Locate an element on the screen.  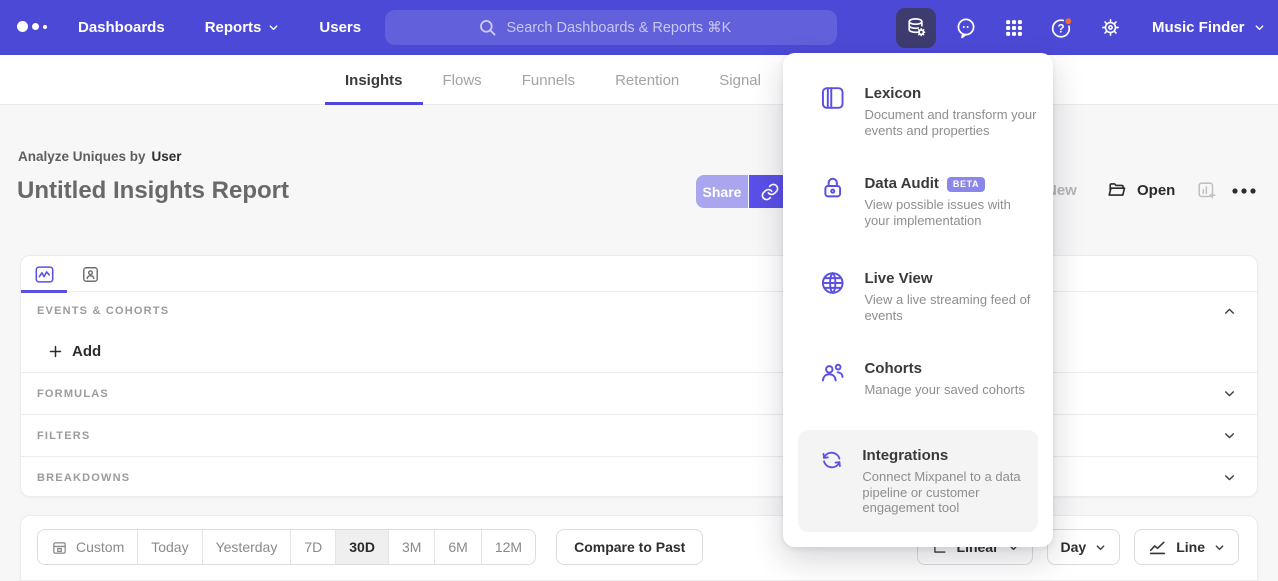
chart-type-dropdown: Line is located at coordinates (1186, 547).